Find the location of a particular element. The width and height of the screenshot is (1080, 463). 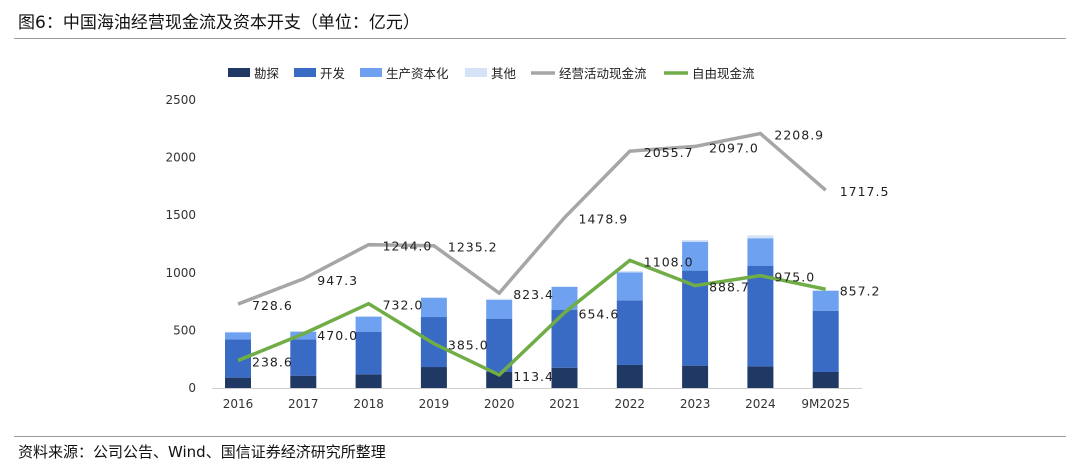

data-label: 728.6 is located at coordinates (272, 305).